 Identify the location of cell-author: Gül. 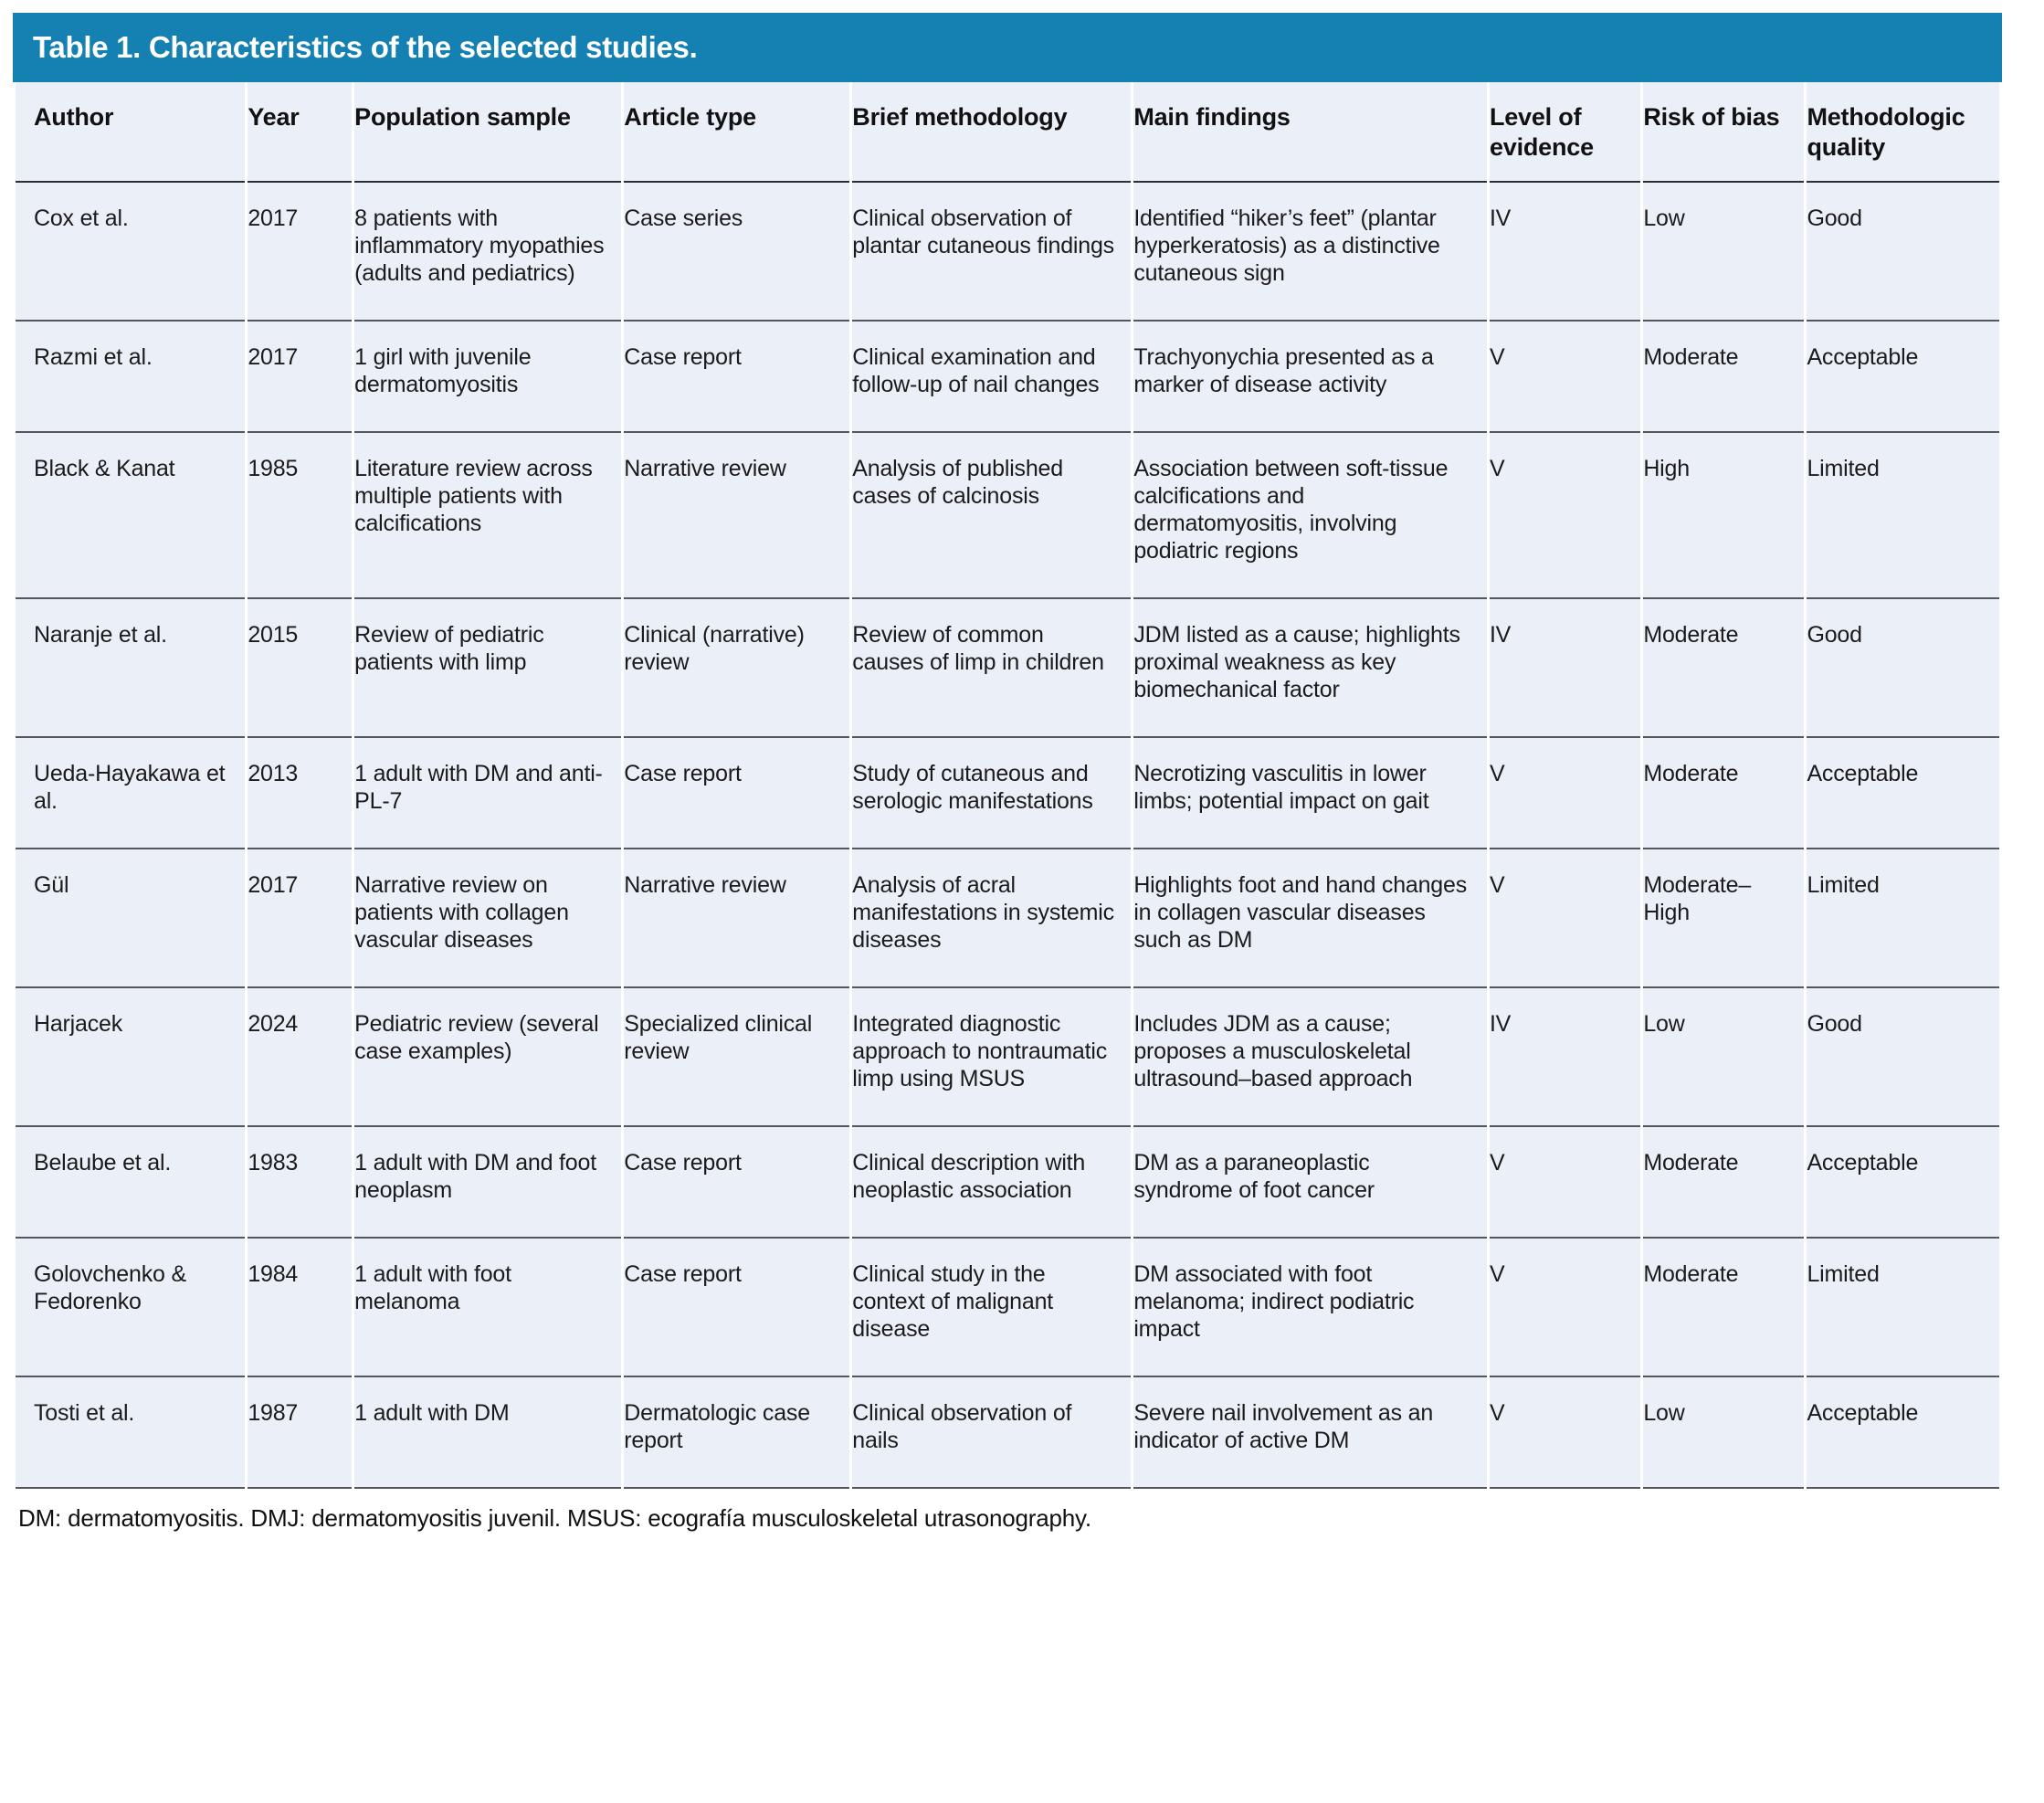
(131, 917).